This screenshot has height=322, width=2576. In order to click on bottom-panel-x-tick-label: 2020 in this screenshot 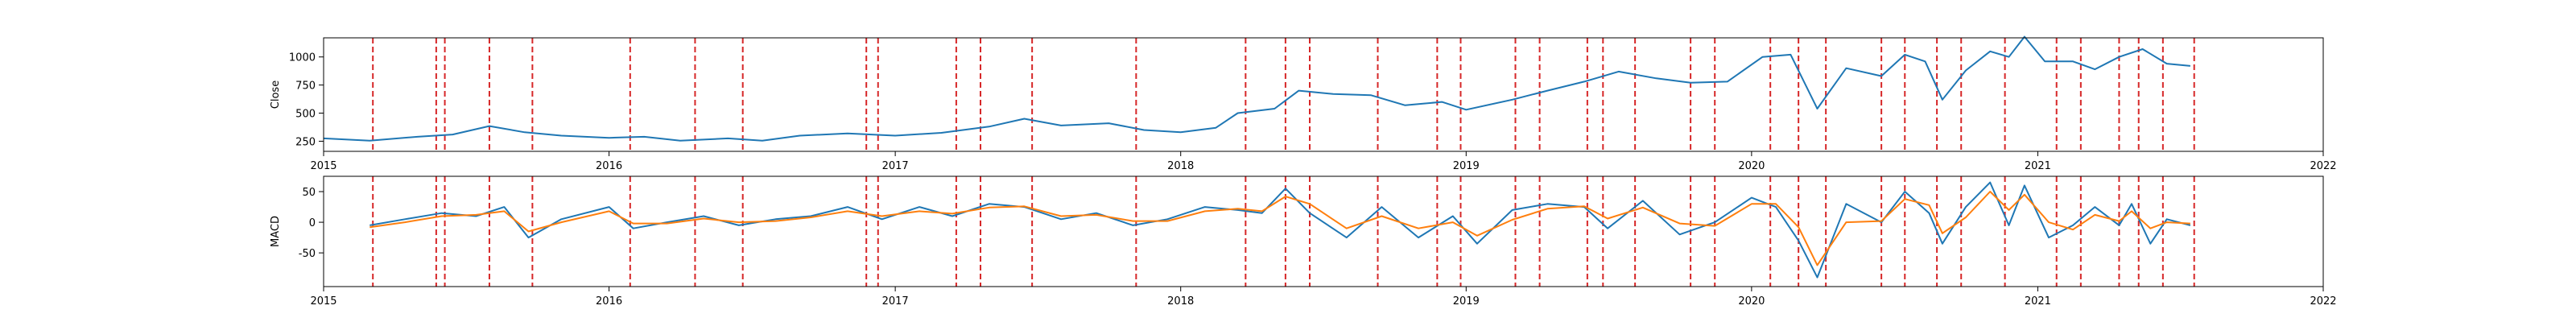, I will do `click(1751, 301)`.